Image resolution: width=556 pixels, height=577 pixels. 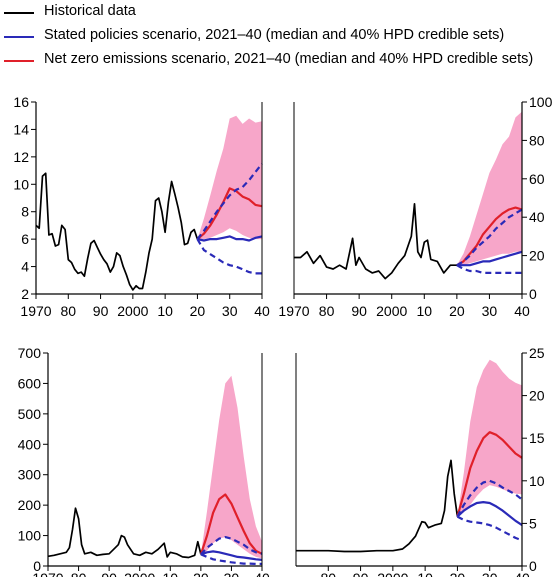 I want to click on legend-swatch-net-zero, so click(x=19, y=61).